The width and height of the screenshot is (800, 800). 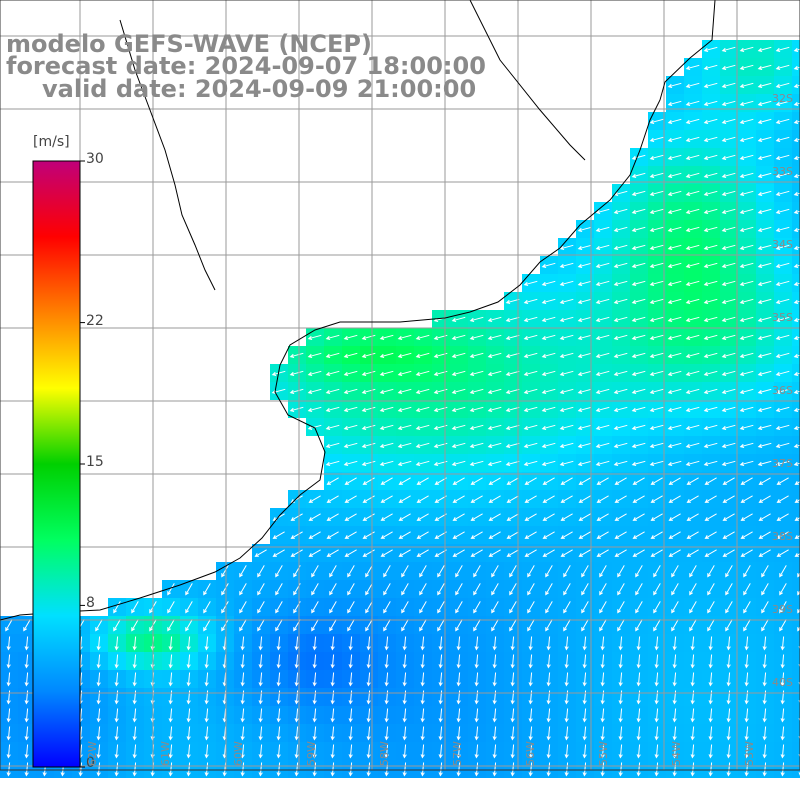 I want to click on colorbar, so click(x=58, y=464).